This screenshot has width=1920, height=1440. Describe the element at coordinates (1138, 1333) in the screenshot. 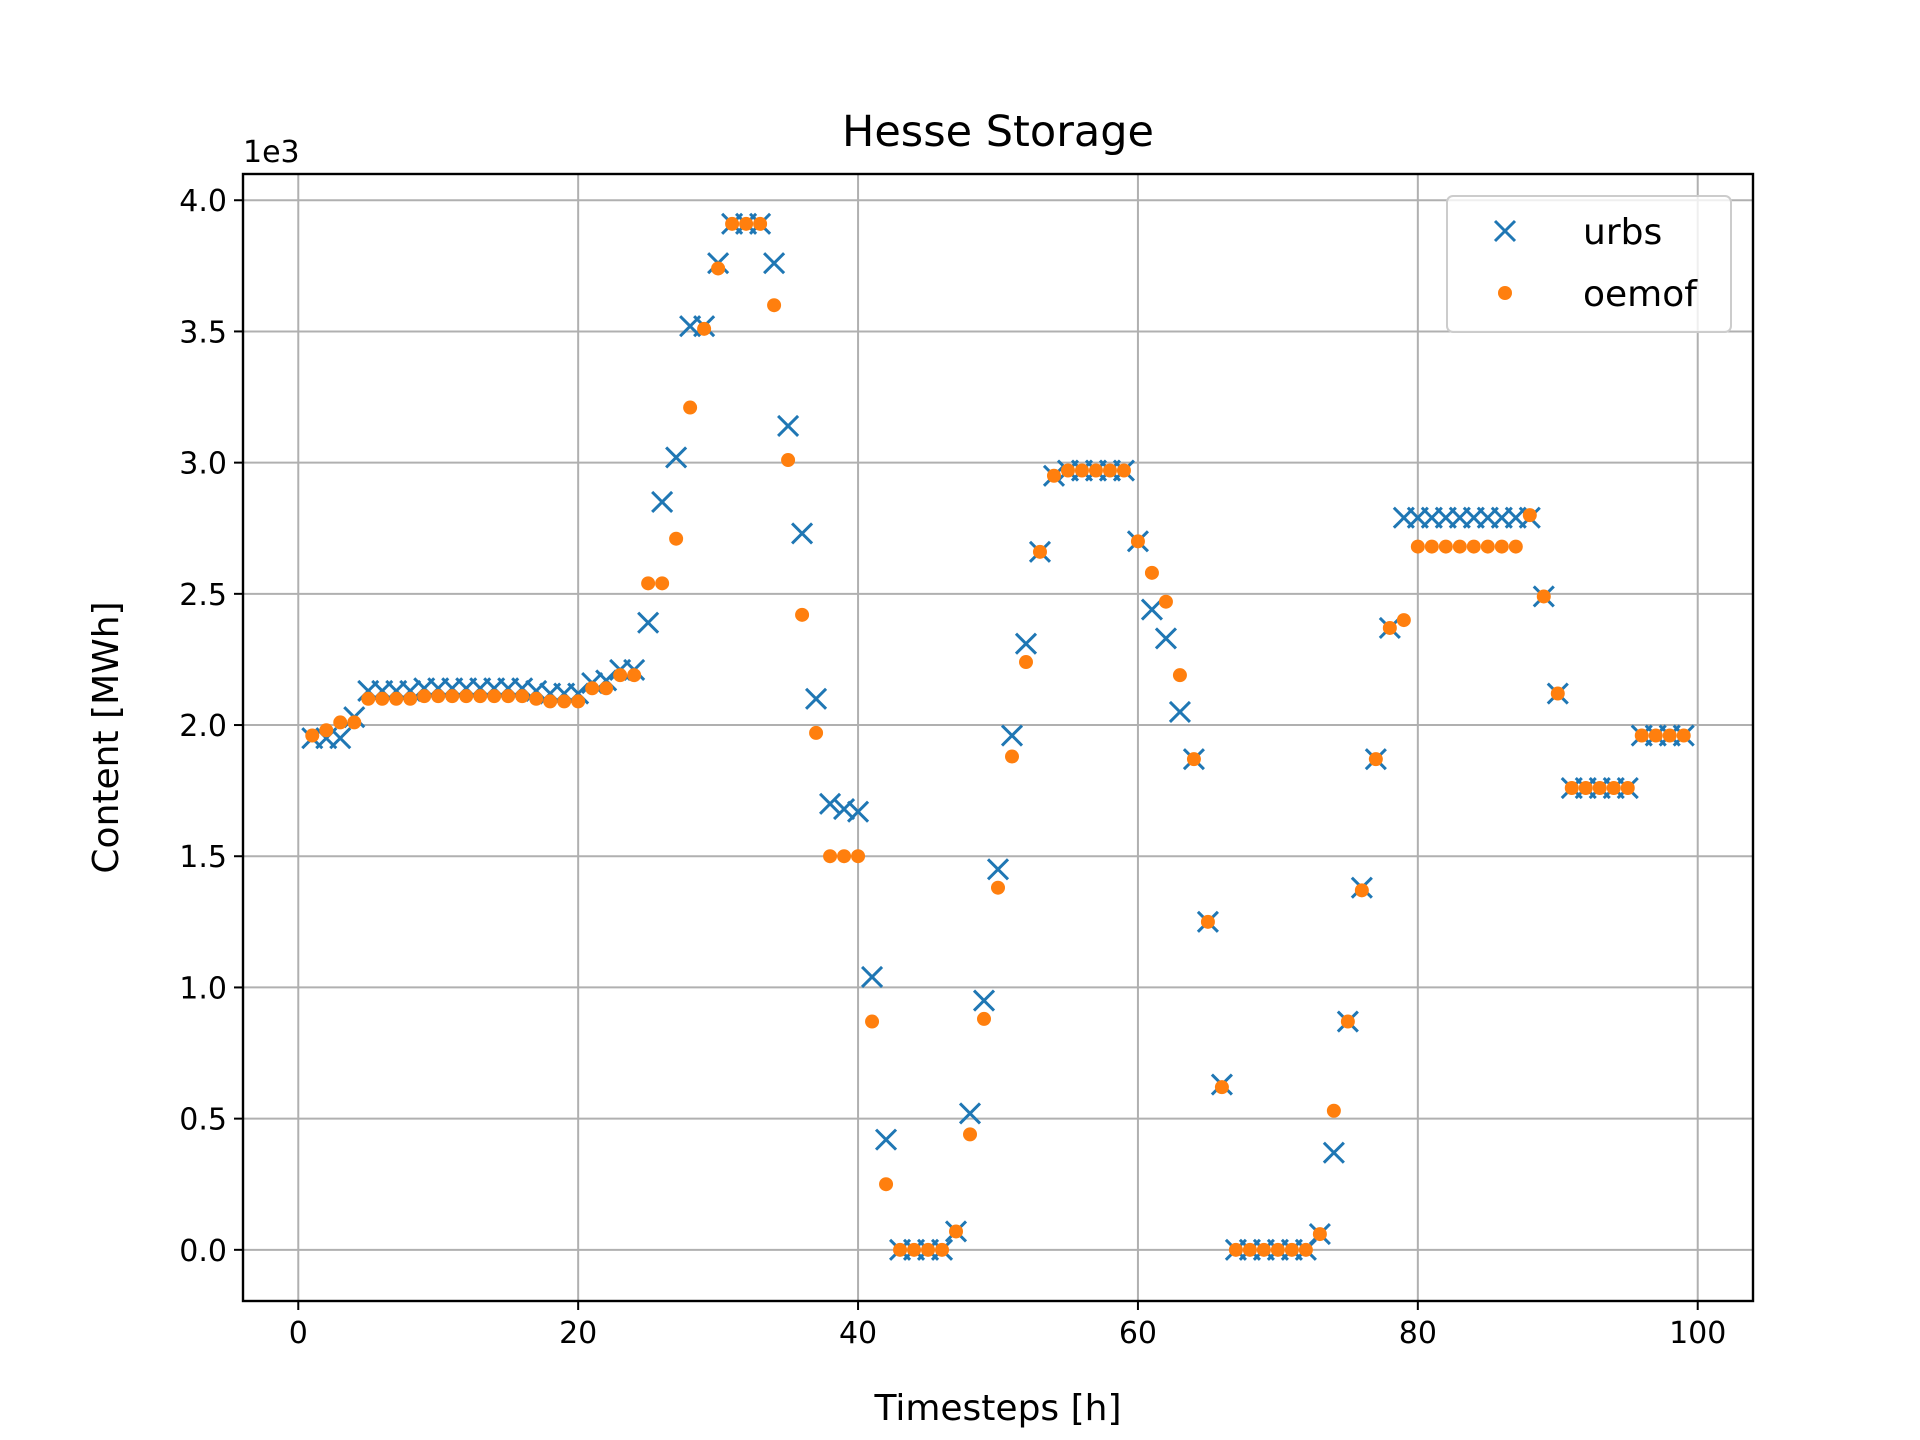

I see `x-tick-label: 60` at that location.